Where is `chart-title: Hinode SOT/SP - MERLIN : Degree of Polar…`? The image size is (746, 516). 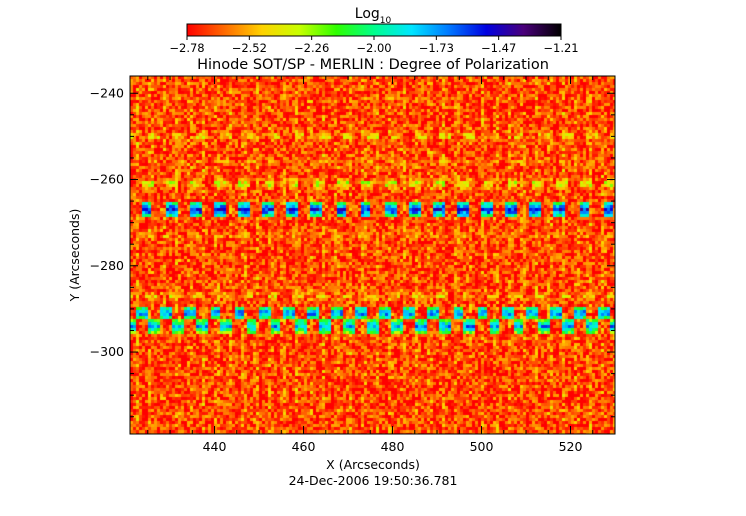
chart-title: Hinode SOT/SP - MERLIN : Degree of Polar… is located at coordinates (373, 65).